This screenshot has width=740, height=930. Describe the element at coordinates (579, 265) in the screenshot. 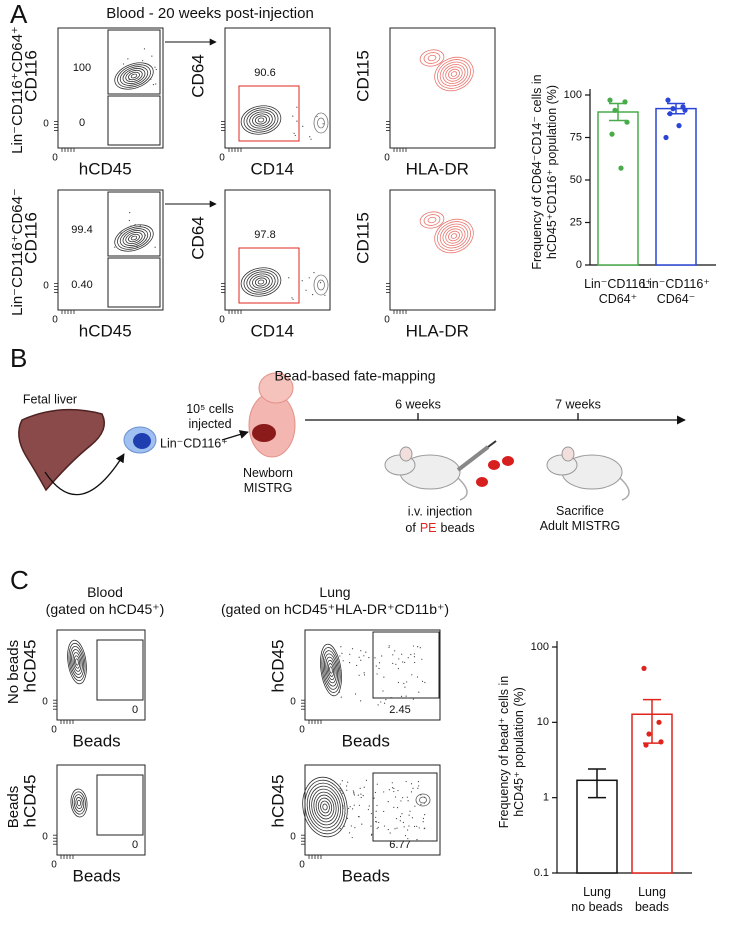

I see `y-tick-label: 0` at that location.